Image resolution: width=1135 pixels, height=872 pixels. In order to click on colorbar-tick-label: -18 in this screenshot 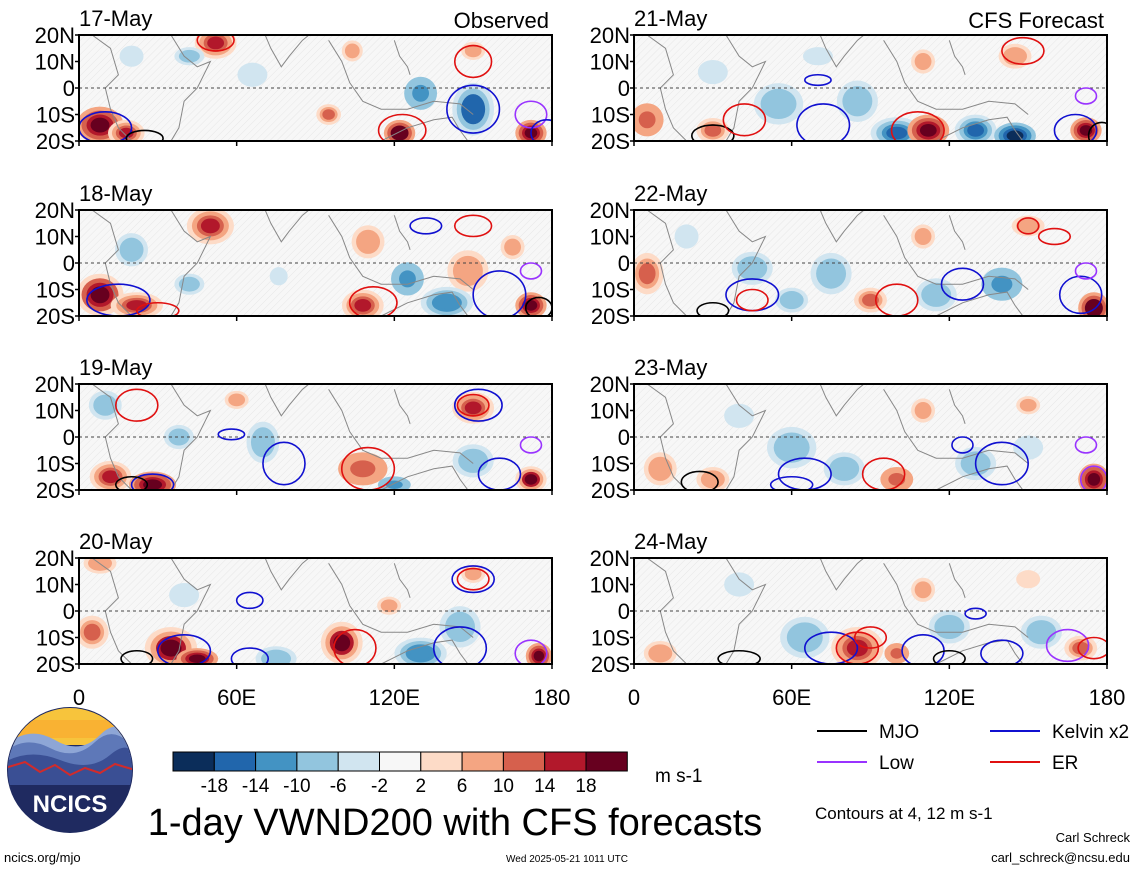, I will do `click(214, 786)`.